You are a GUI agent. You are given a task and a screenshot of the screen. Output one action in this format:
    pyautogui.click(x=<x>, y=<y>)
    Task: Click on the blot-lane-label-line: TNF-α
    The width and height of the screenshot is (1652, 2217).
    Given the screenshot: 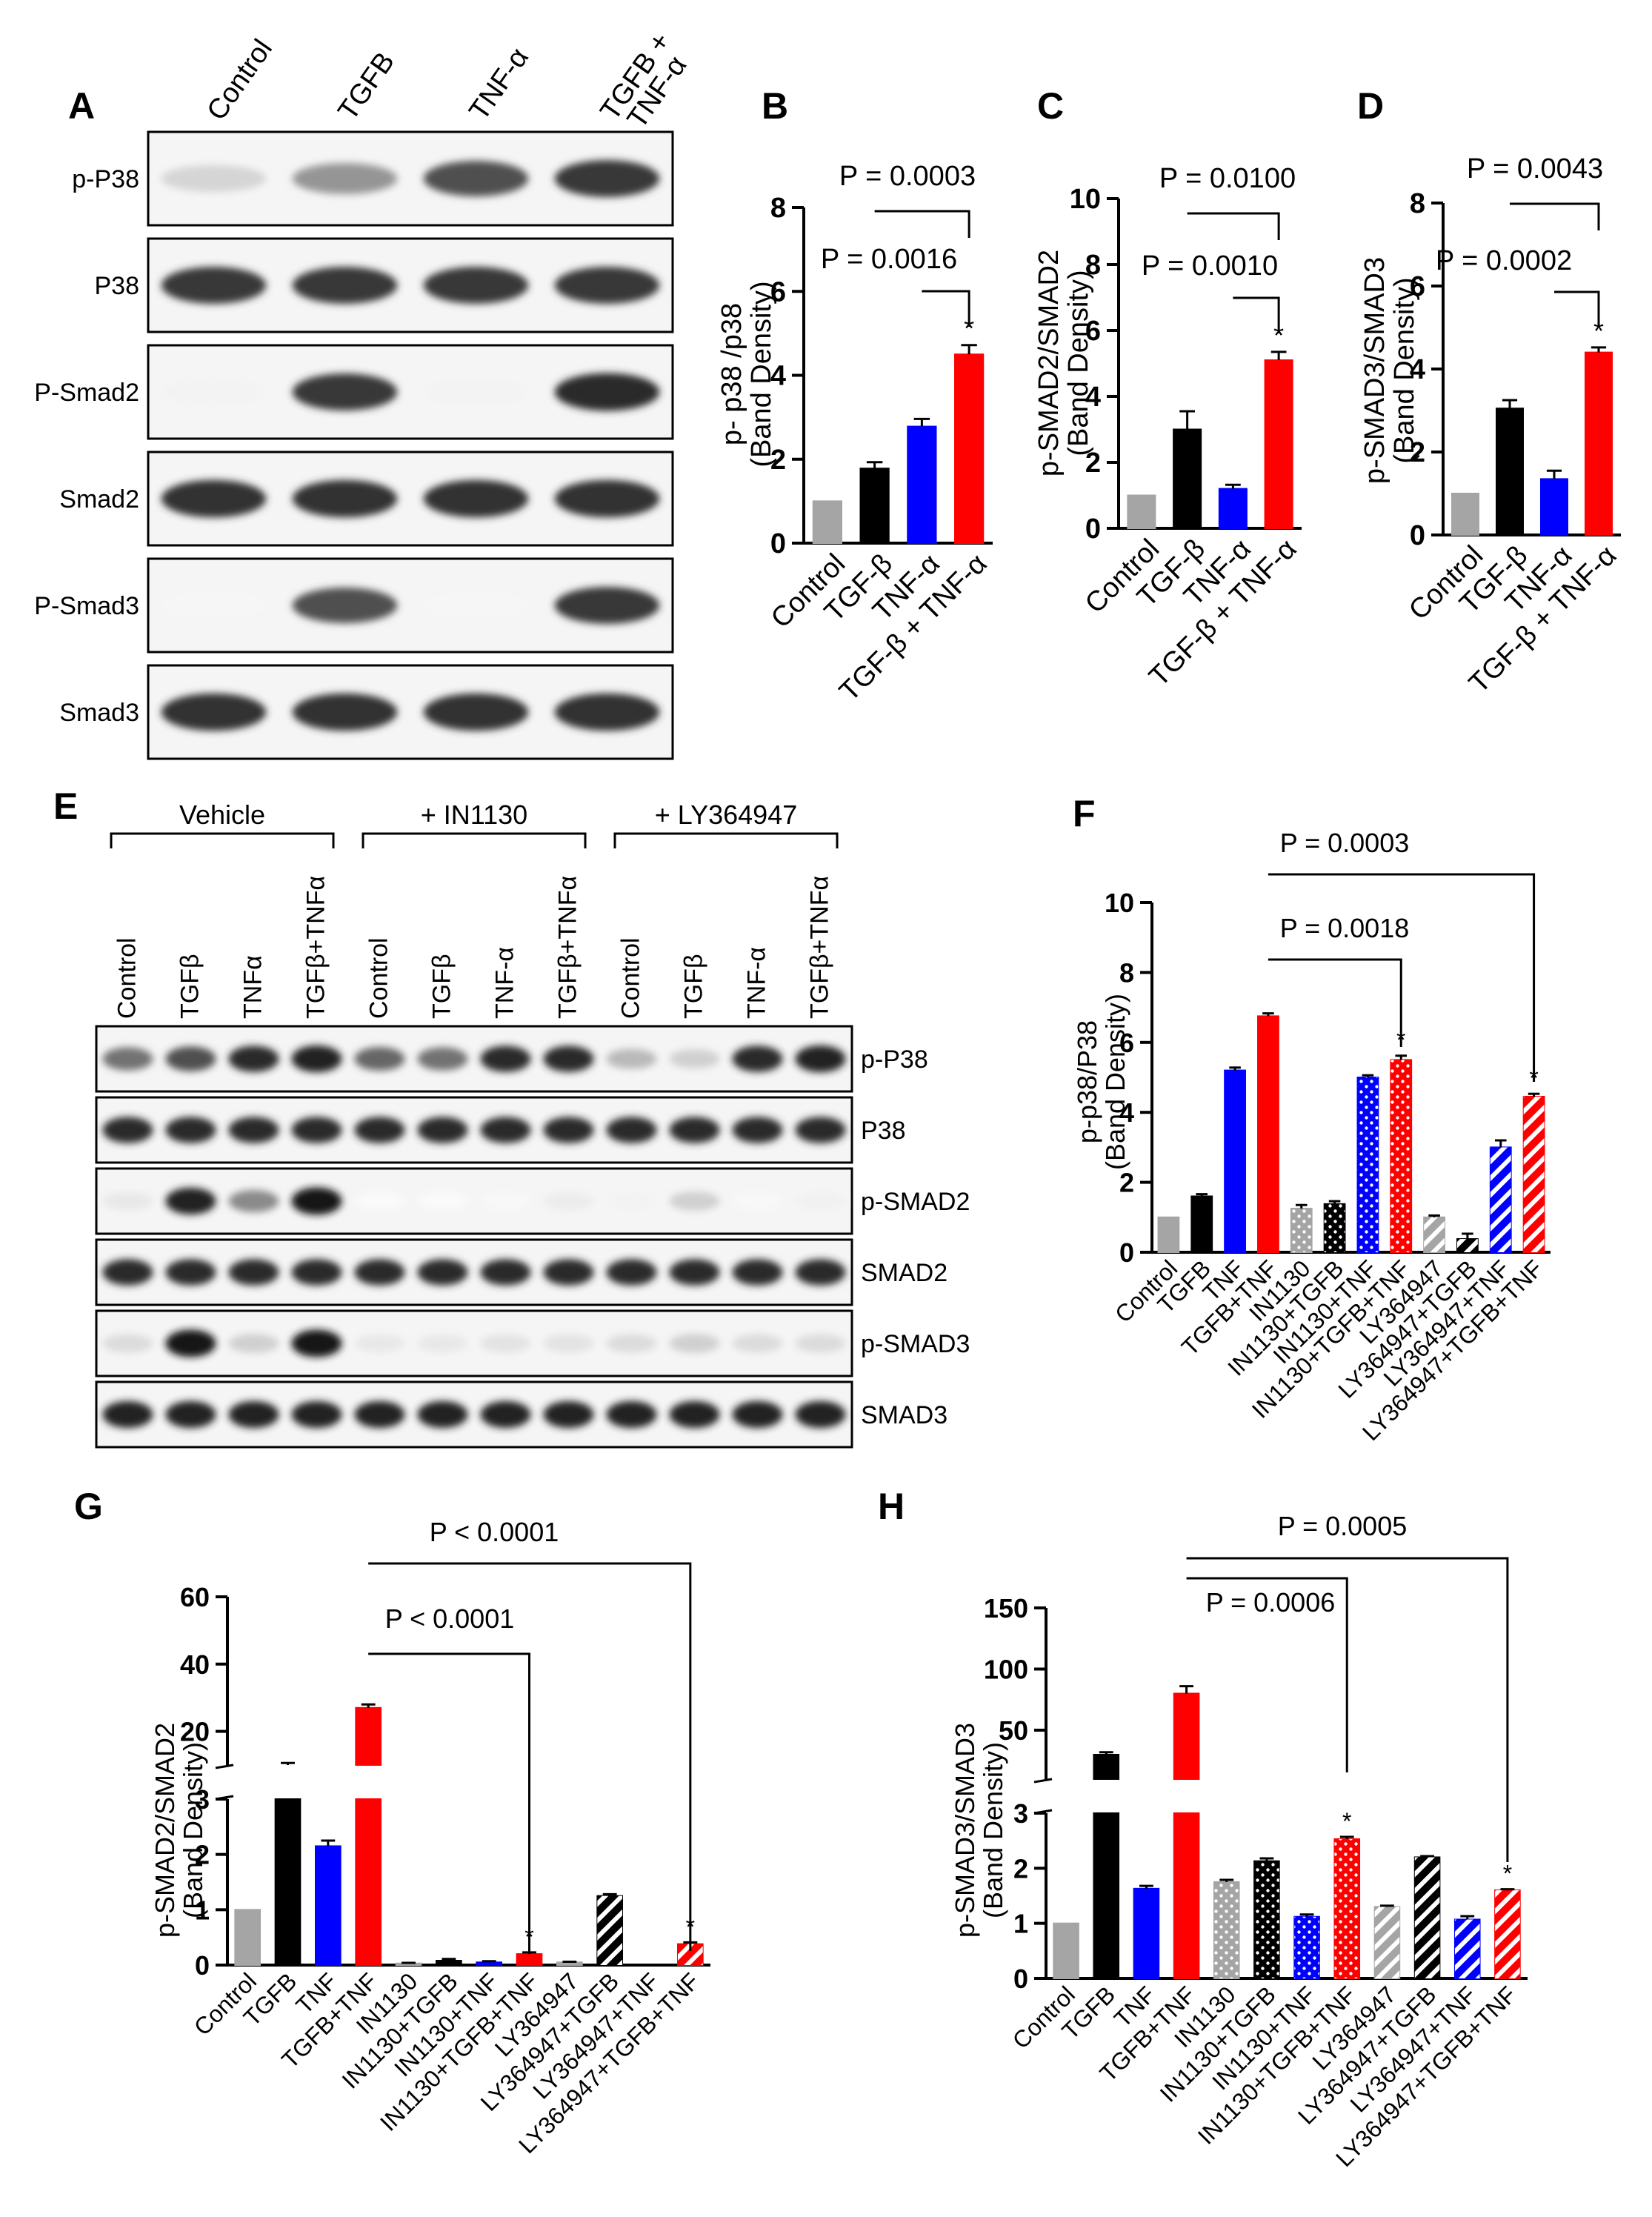 What is the action you would take?
    pyautogui.click(x=505, y=983)
    